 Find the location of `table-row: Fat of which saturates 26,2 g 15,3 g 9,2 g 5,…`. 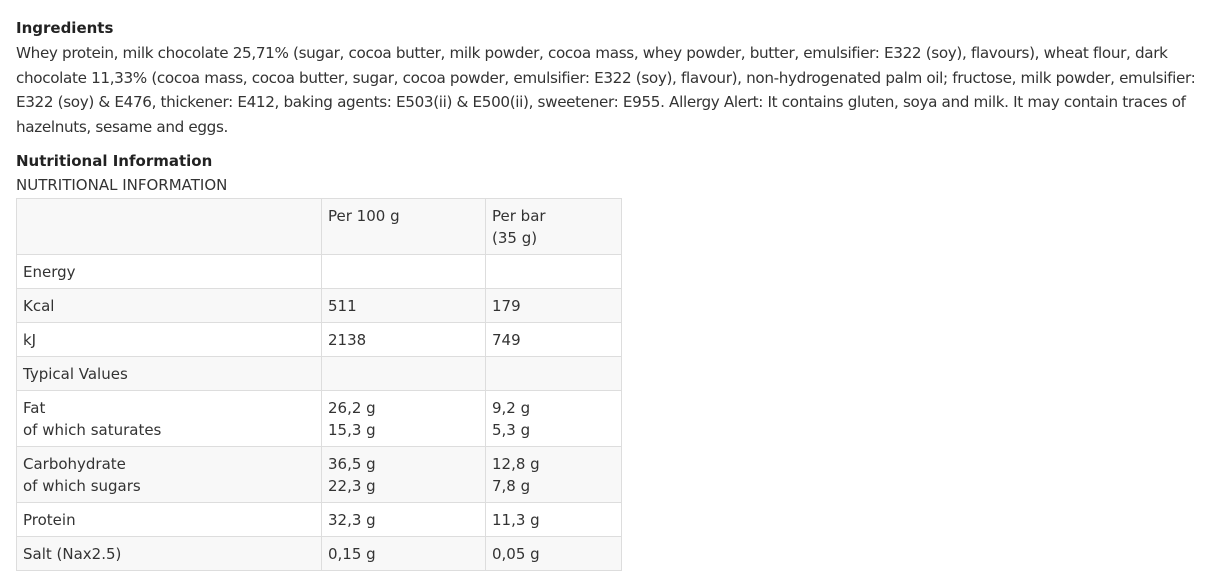

table-row: Fat of which saturates 26,2 g 15,3 g 9,2 g 5,… is located at coordinates (319, 418).